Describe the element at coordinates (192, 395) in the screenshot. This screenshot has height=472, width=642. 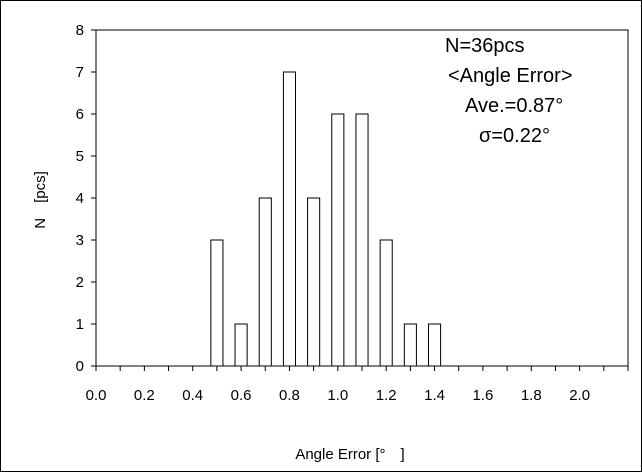
I see `x-tick-label: 0.4` at that location.